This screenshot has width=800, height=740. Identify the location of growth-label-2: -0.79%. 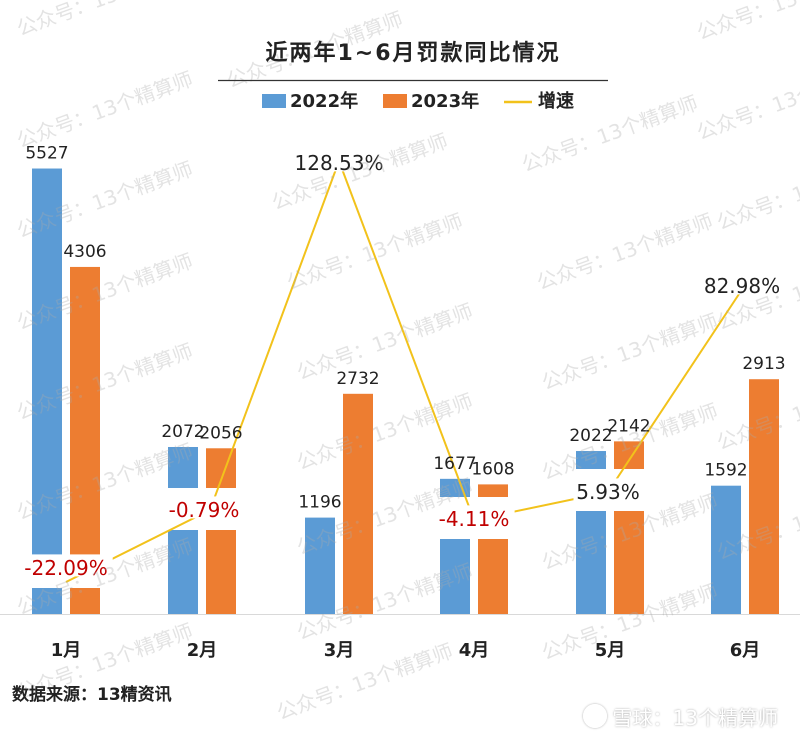
(204, 510).